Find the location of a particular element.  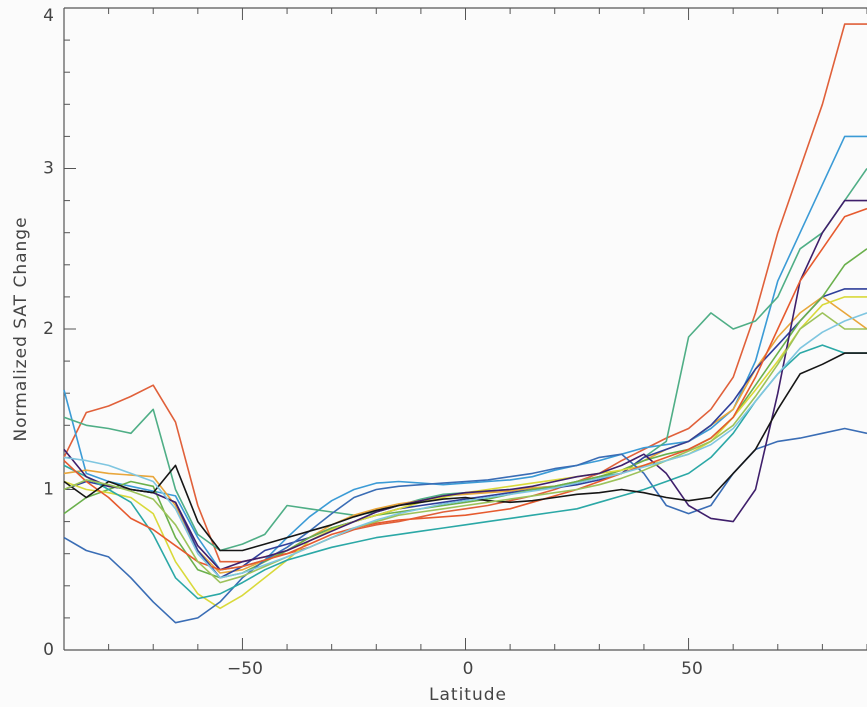

y-tick-label: 2 is located at coordinates (48, 329).